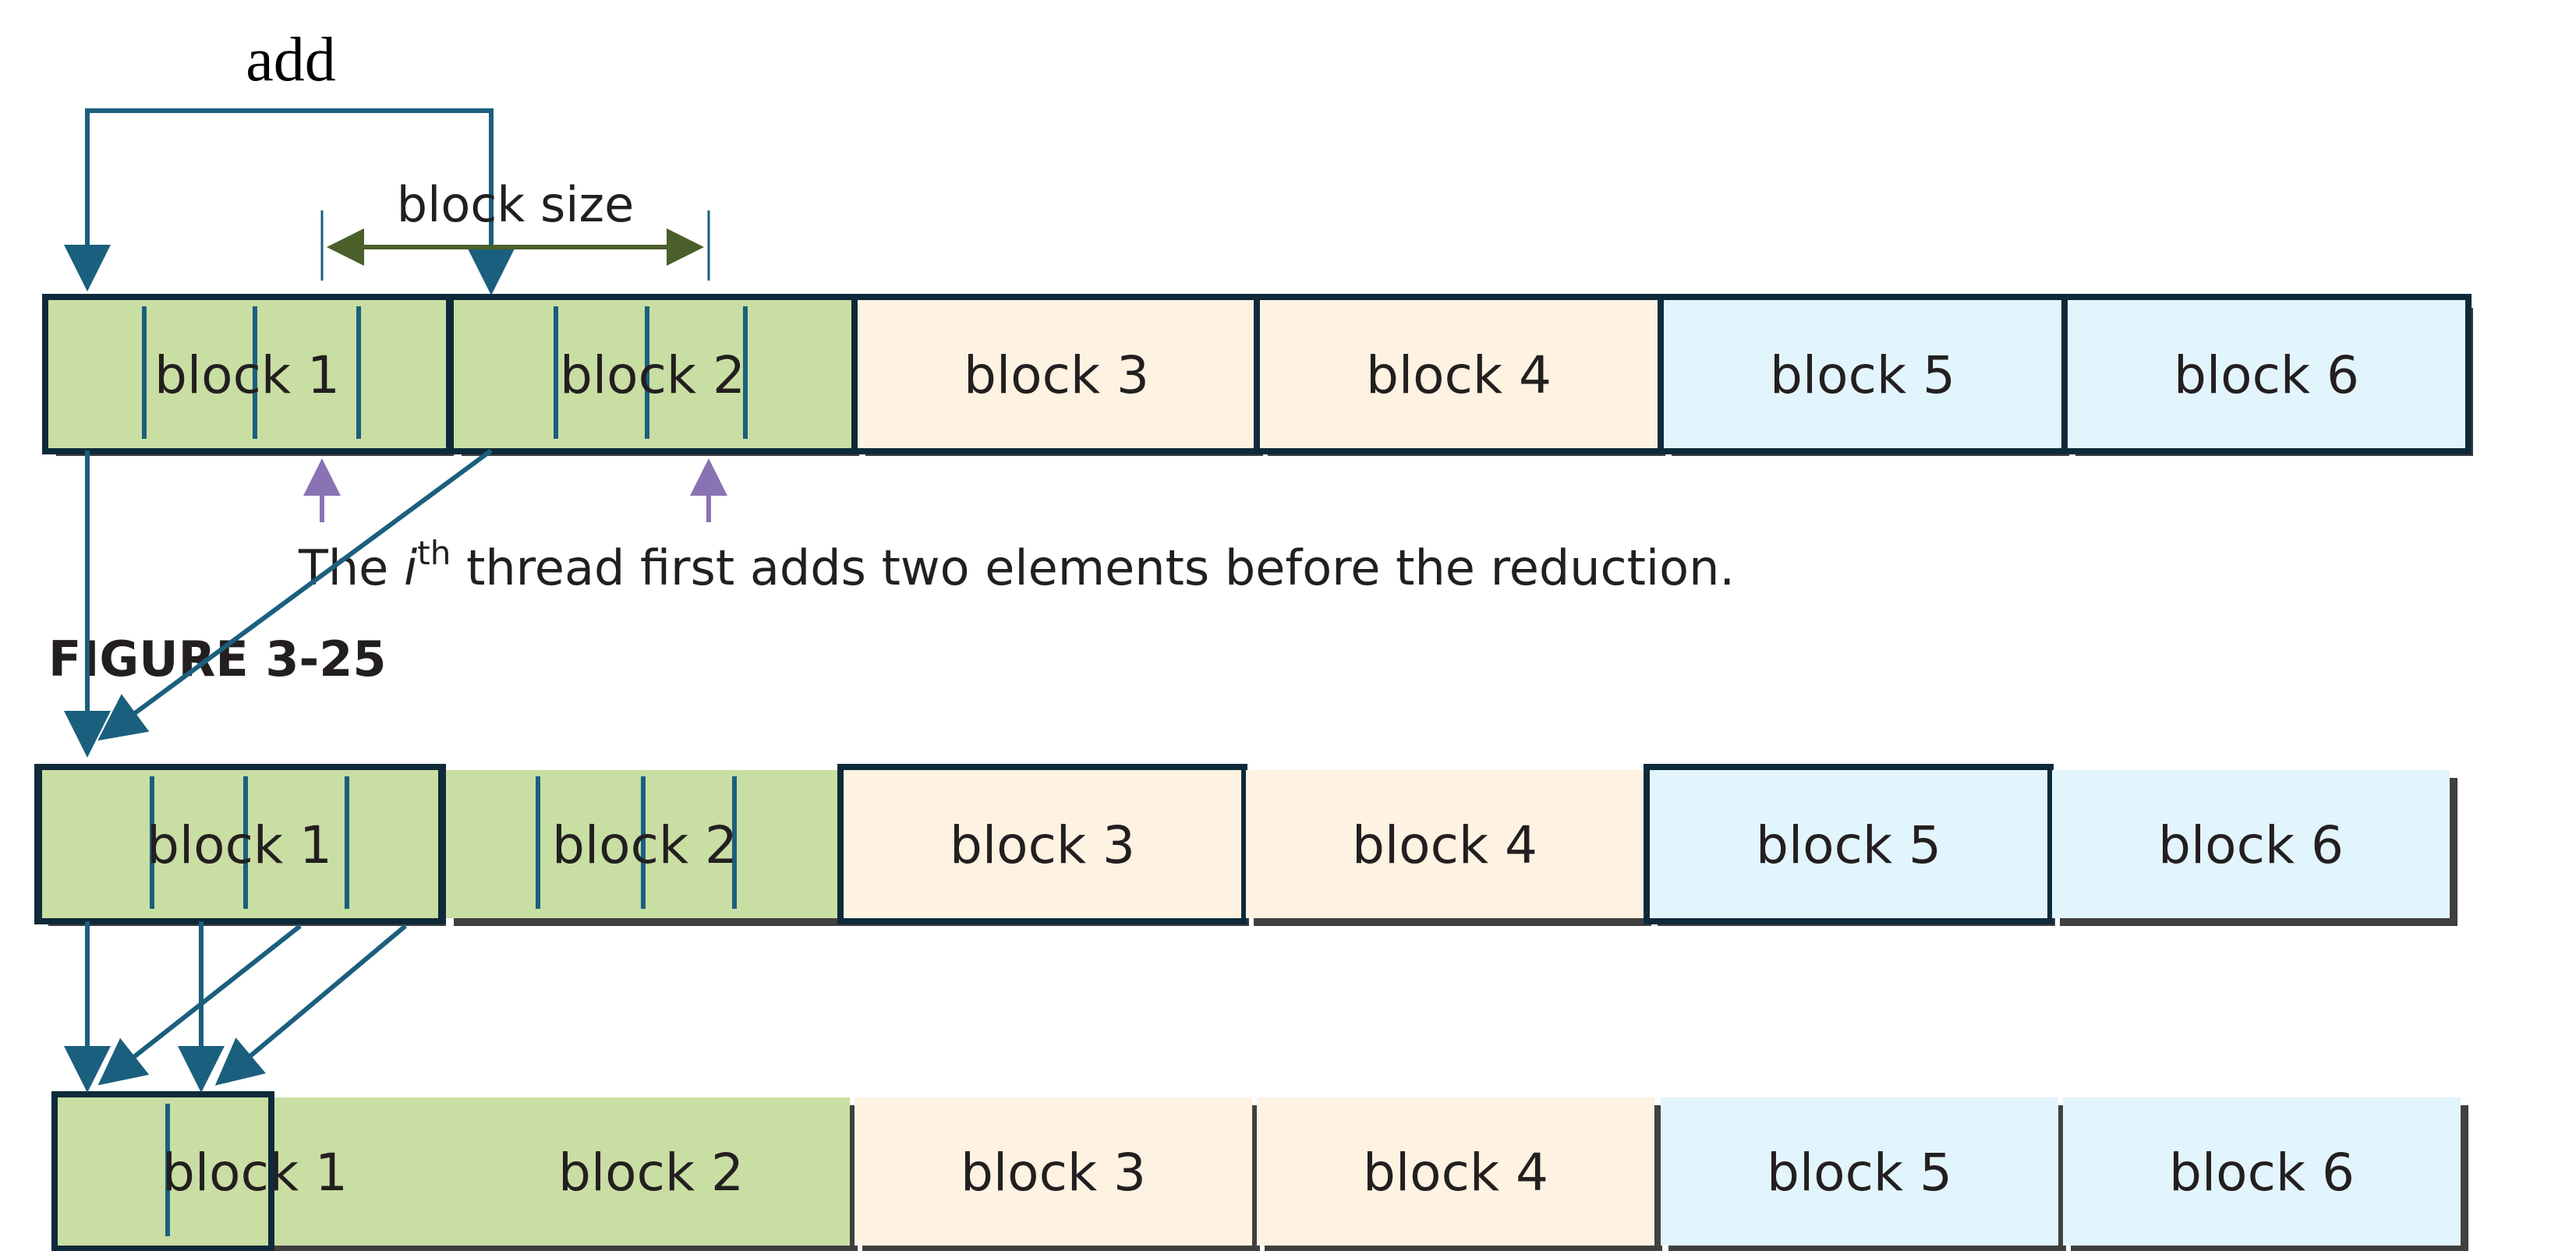  I want to click on block-2-3: block 3, so click(1043, 845).